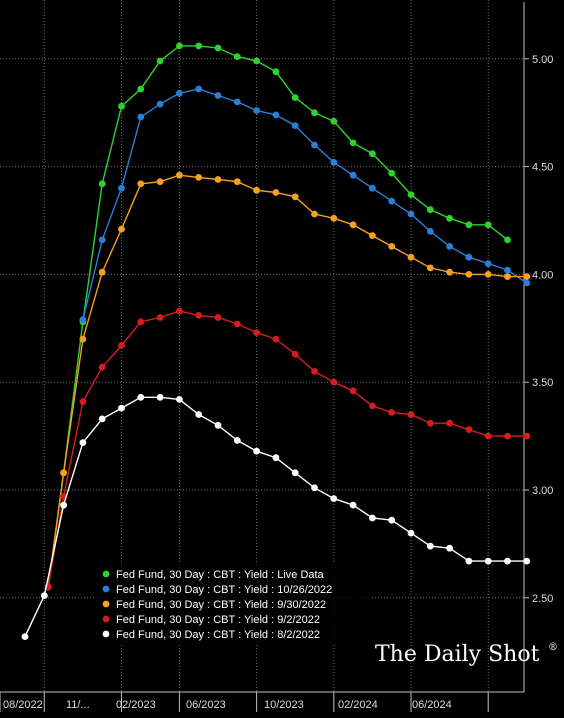  I want to click on legend-box, so click(232, 604).